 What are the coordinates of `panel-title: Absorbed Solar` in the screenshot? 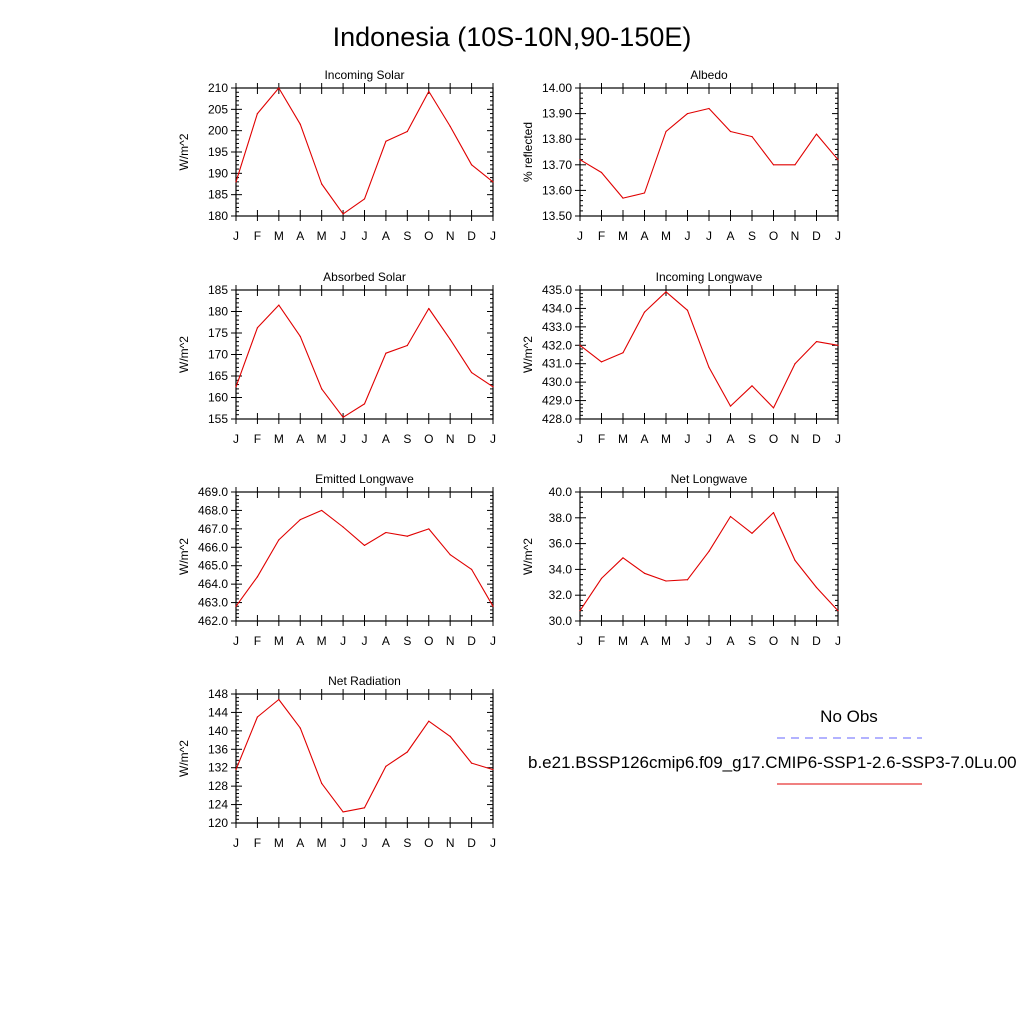 It's located at (364, 277).